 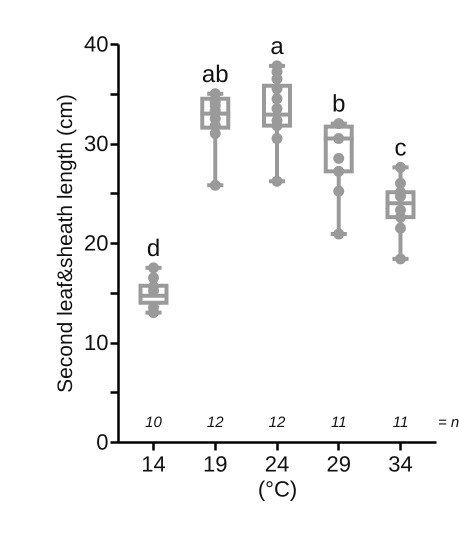 What do you see at coordinates (277, 464) in the screenshot?
I see `x-tick-label: 24` at bounding box center [277, 464].